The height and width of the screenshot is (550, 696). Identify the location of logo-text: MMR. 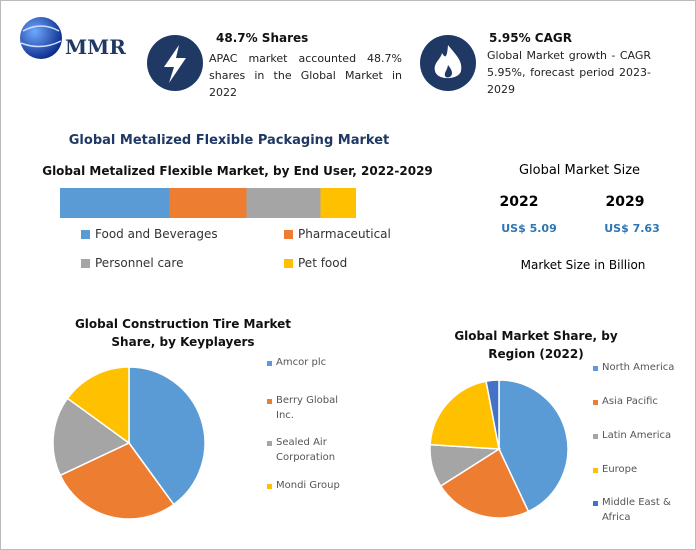
(95, 47).